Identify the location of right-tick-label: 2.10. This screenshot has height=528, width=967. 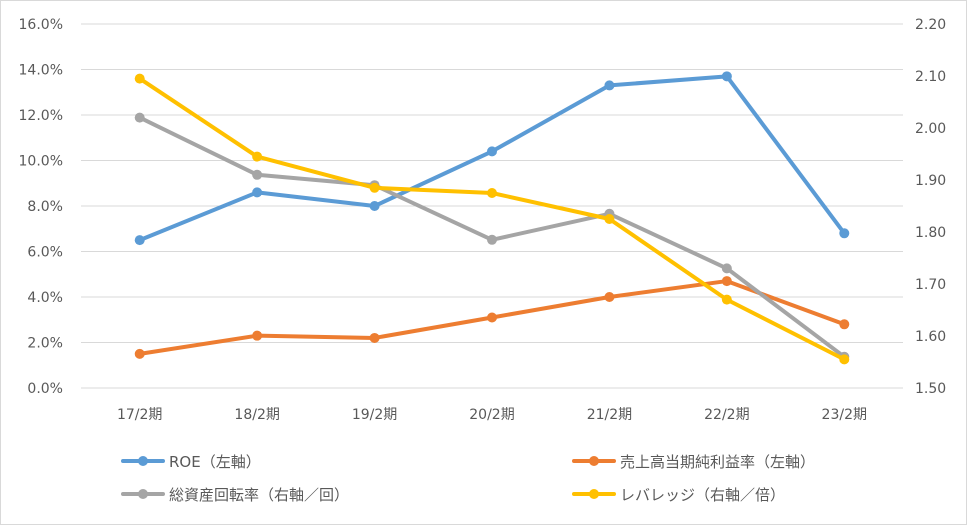
(930, 77).